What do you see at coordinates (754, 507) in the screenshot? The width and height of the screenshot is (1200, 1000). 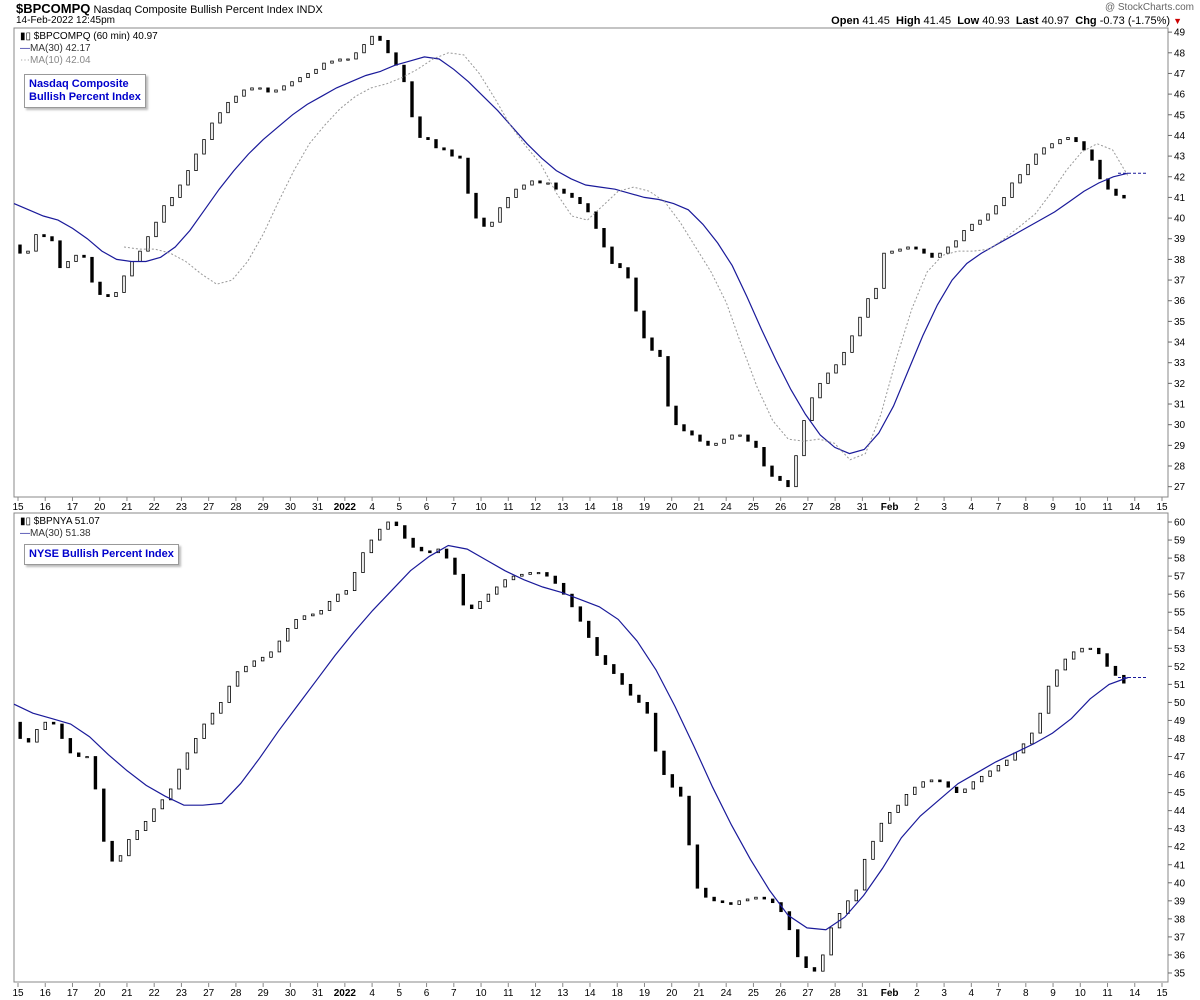 I see `x-tick-label: 25` at bounding box center [754, 507].